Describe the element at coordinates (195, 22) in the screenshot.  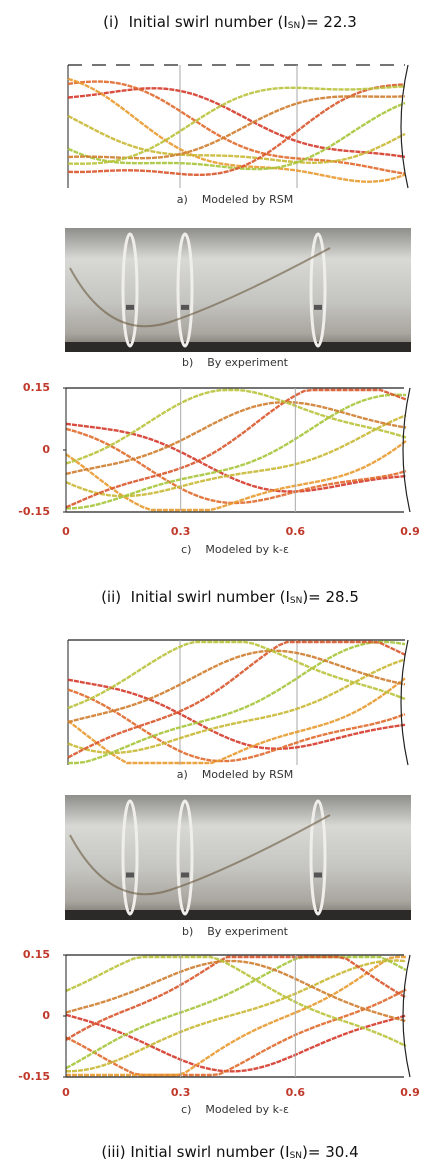
I see `heading-prefix: (i) Initial swirl number (I` at that location.